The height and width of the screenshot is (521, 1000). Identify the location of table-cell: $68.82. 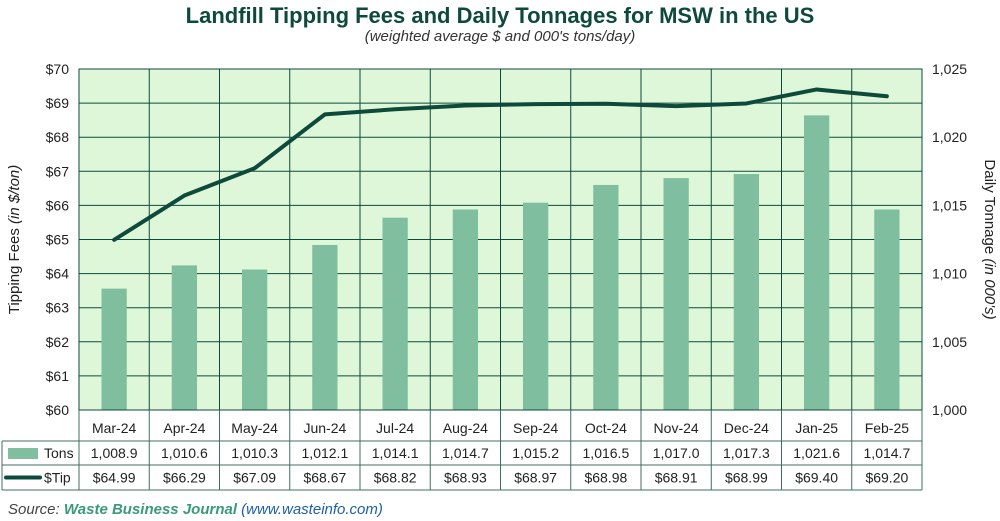
(395, 478).